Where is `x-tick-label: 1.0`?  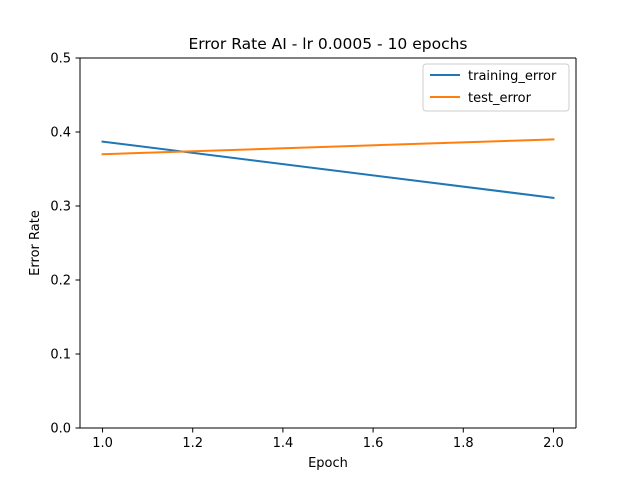 x-tick-label: 1.0 is located at coordinates (102, 443).